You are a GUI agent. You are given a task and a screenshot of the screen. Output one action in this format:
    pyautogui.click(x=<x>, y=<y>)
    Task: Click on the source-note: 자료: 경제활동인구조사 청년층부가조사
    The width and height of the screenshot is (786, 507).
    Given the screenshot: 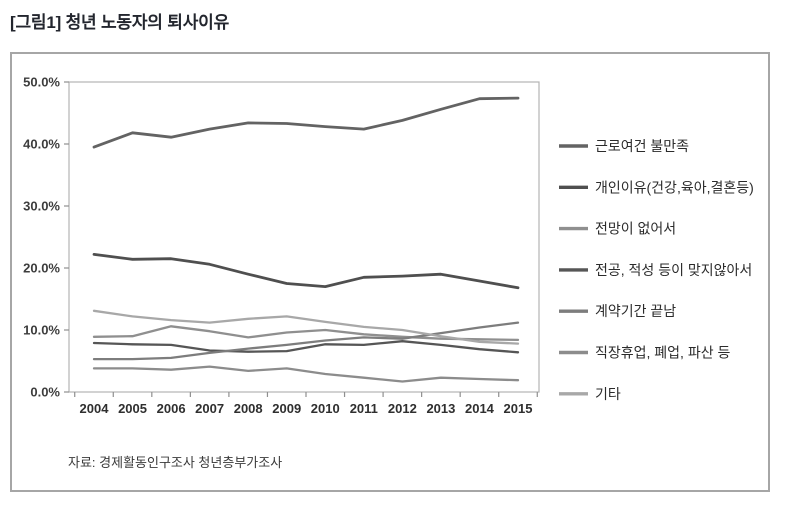 What is the action you would take?
    pyautogui.click(x=175, y=462)
    